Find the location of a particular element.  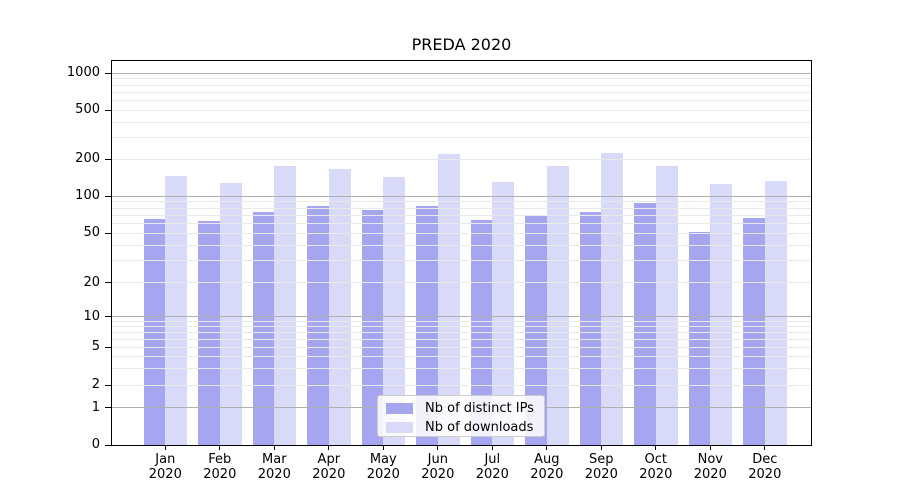

x-tick-label-jun: Jun 2020 is located at coordinates (438, 467).